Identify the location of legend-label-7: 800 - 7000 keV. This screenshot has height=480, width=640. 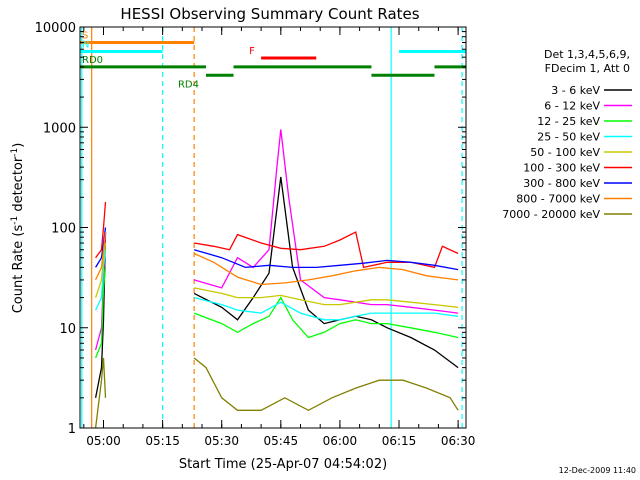
(558, 199).